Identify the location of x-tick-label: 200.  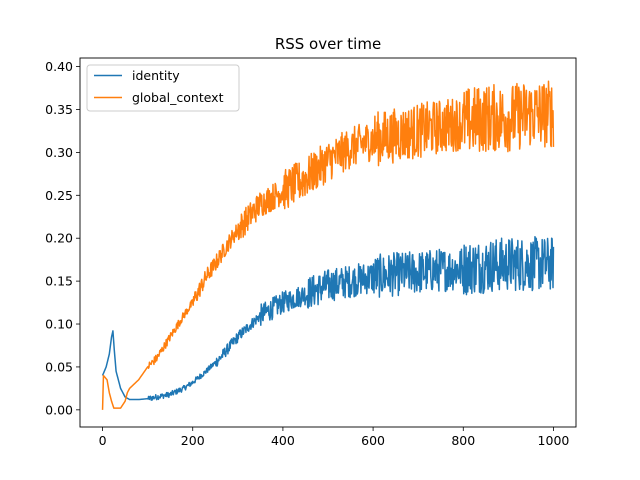
(193, 440).